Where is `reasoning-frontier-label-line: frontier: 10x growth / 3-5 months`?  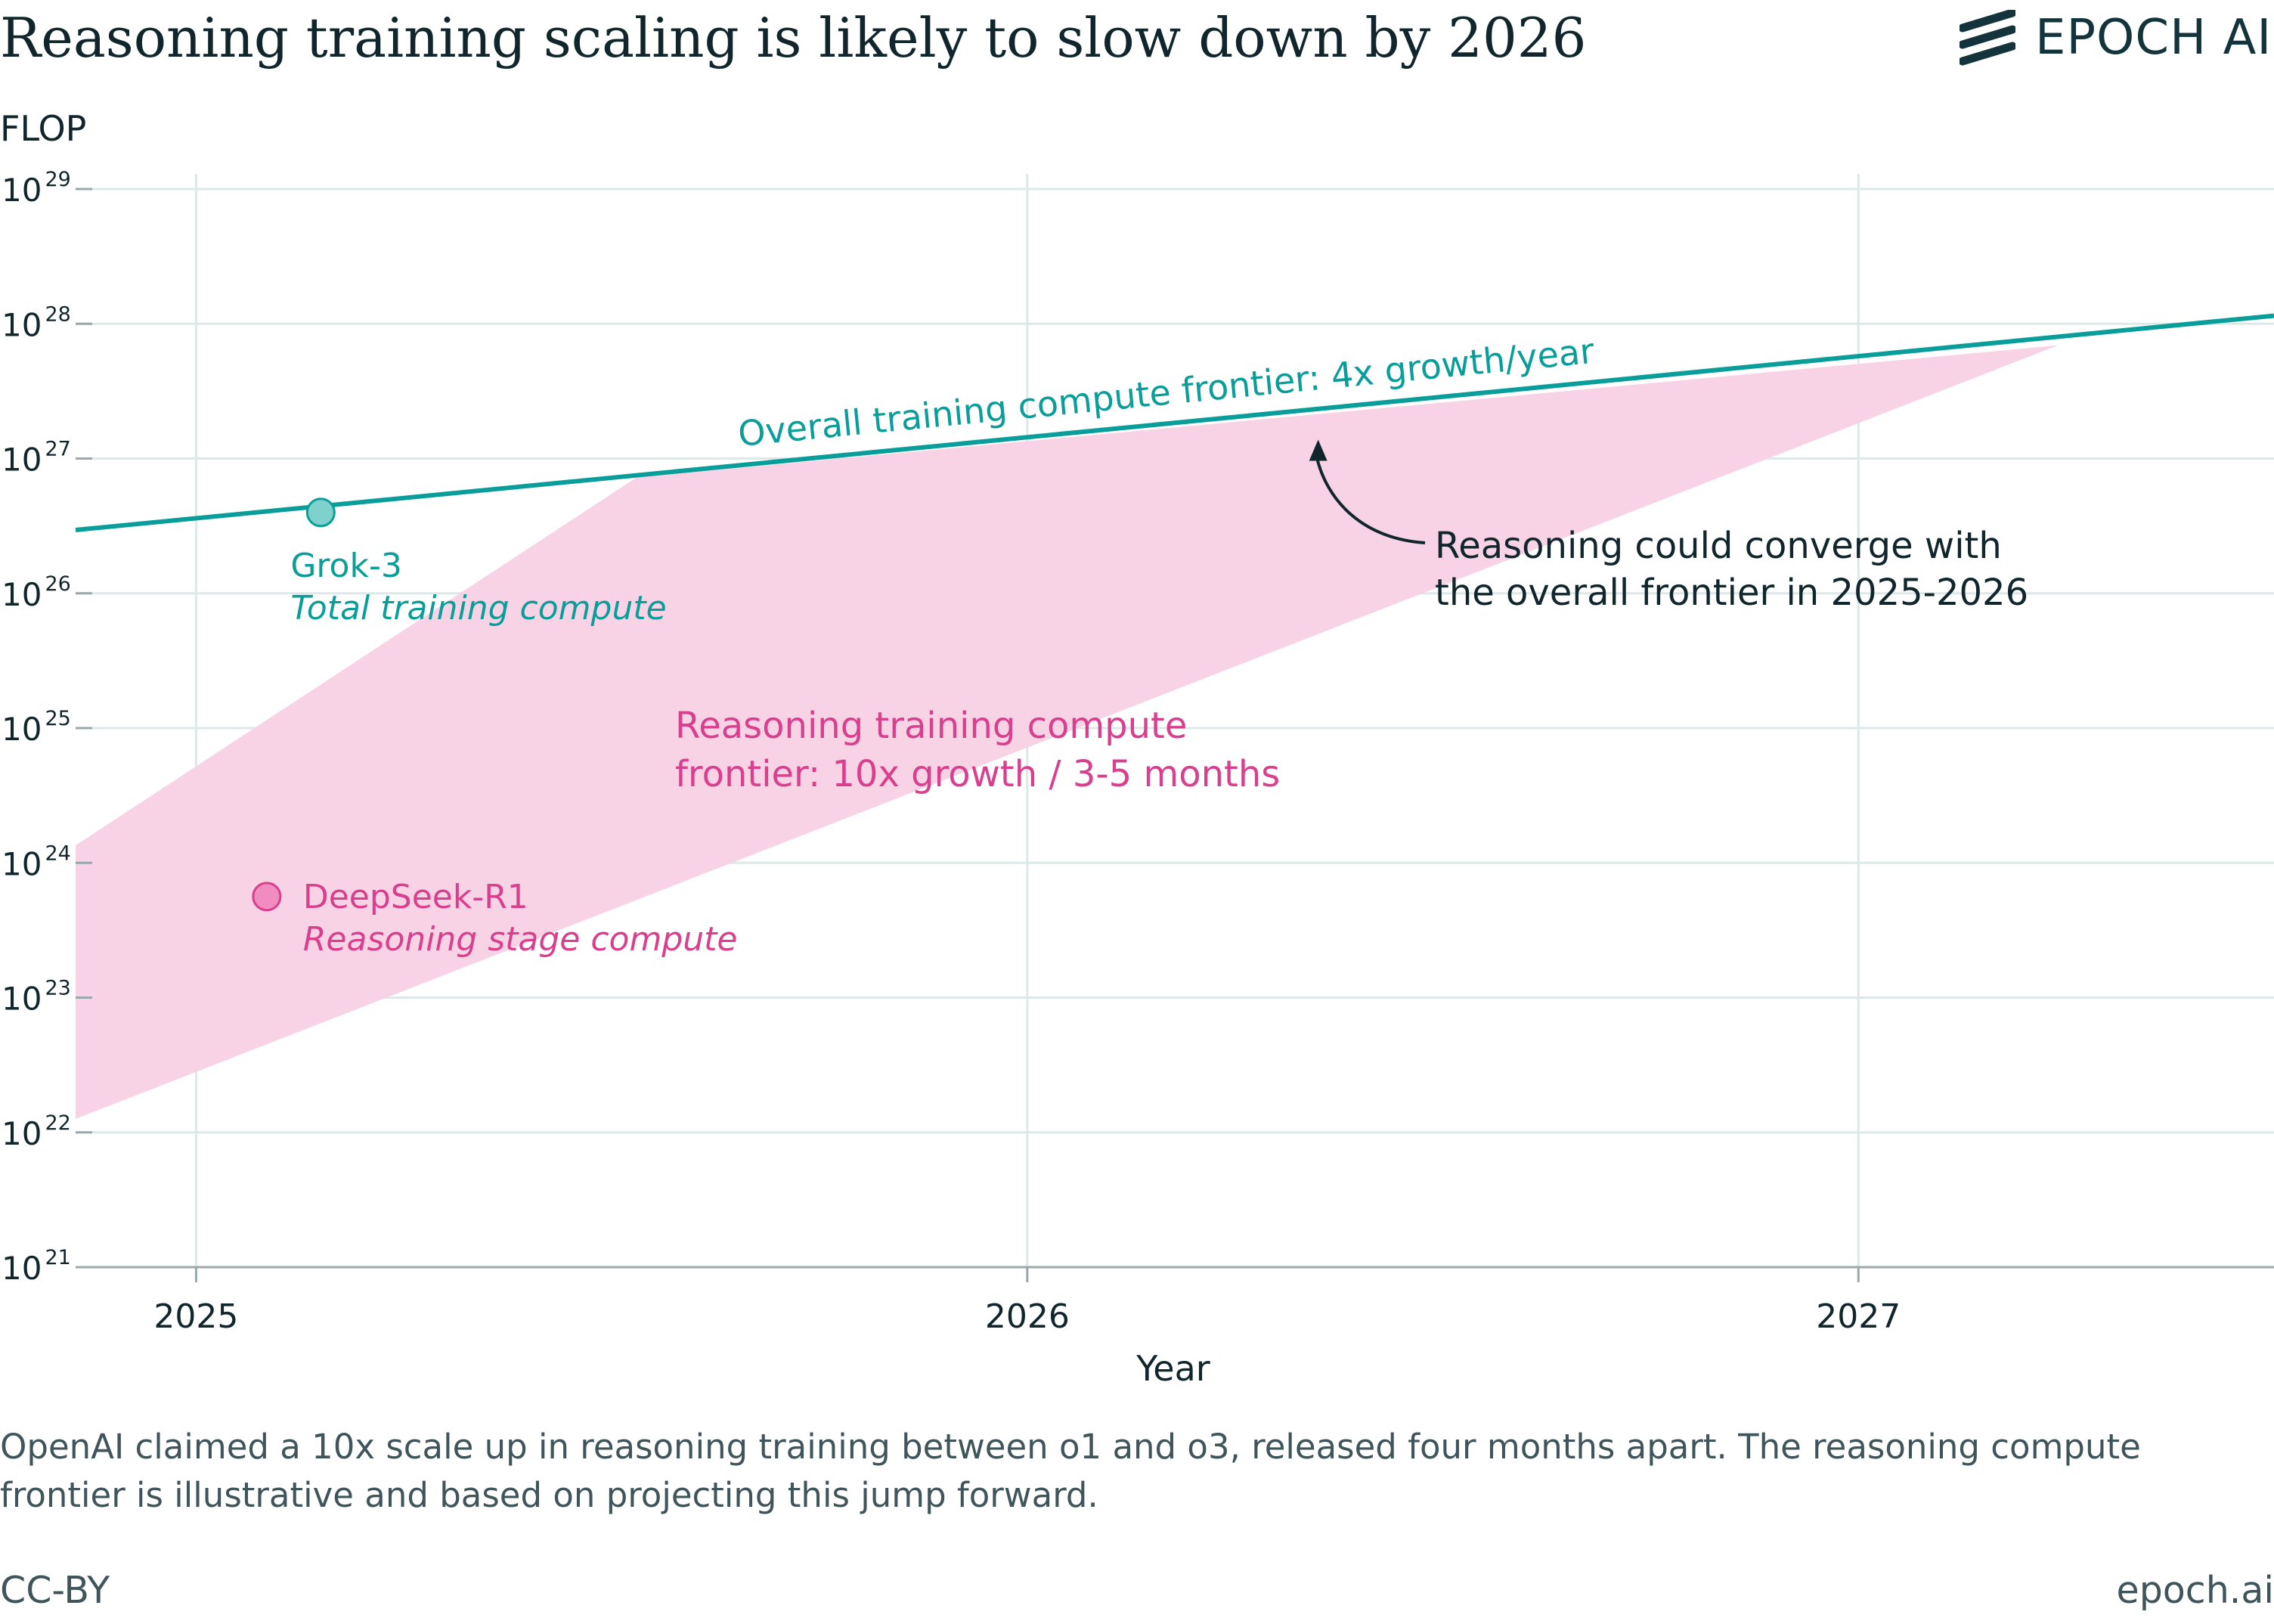 reasoning-frontier-label-line: frontier: 10x growth / 3-5 months is located at coordinates (977, 774).